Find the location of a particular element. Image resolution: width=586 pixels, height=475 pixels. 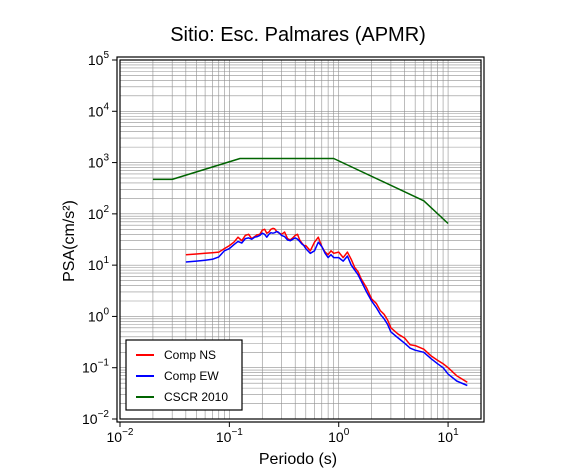

x-tick-label: 10⁻¹ is located at coordinates (229, 436).